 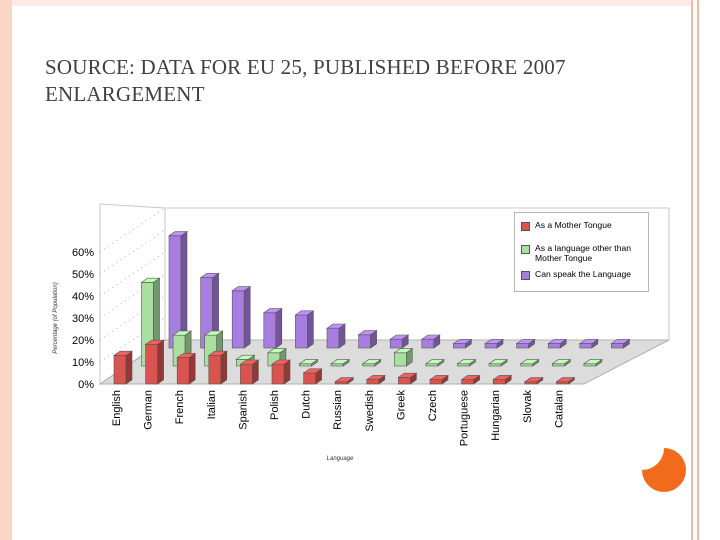 What do you see at coordinates (243, 410) in the screenshot?
I see `x-tick-label: Spanish` at bounding box center [243, 410].